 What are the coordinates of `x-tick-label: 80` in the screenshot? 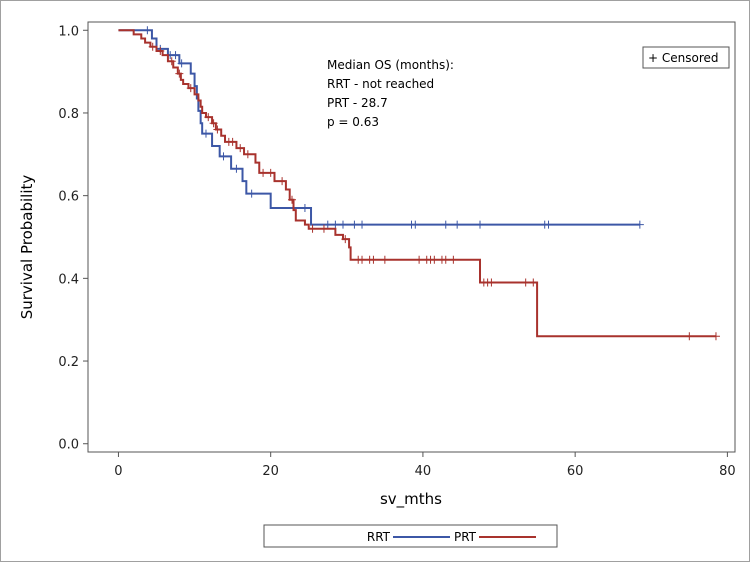 It's located at (727, 471).